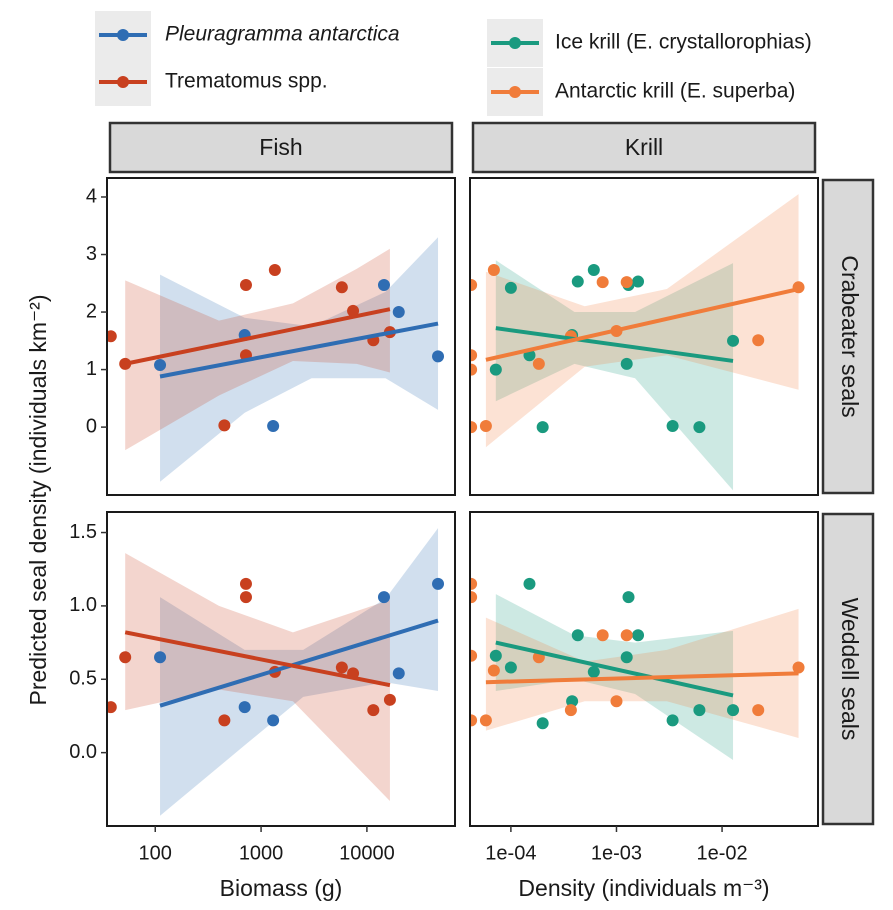 Image resolution: width=893 pixels, height=910 pixels. Describe the element at coordinates (91, 196) in the screenshot. I see `y-tick-label: 4` at that location.